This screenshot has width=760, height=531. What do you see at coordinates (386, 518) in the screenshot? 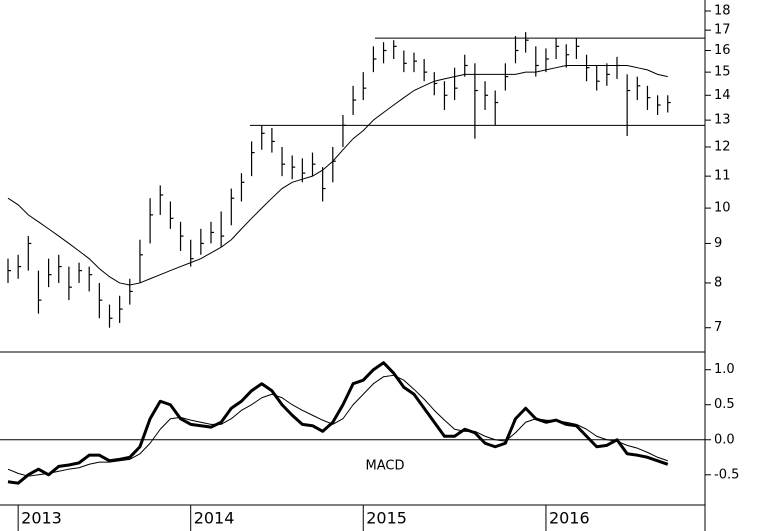
I see `x-tick-label: 2015` at bounding box center [386, 518].